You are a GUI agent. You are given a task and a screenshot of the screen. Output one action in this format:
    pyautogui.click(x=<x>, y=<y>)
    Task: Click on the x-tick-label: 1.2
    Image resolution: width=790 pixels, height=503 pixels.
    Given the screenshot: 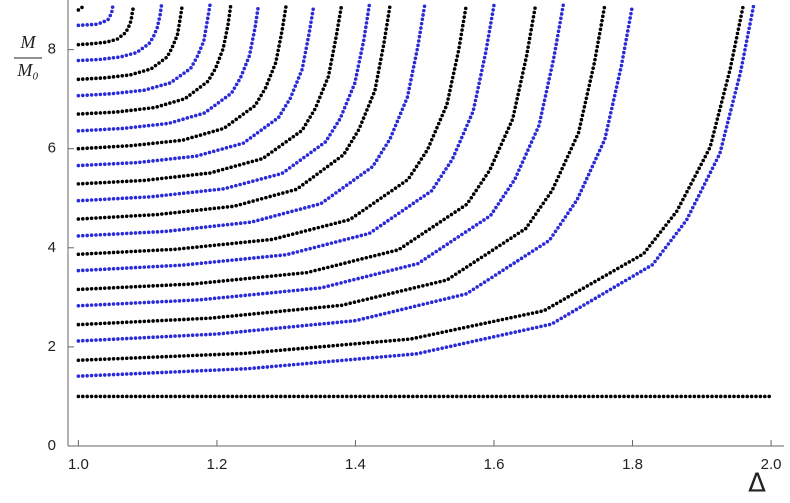 What is the action you would take?
    pyautogui.click(x=216, y=464)
    